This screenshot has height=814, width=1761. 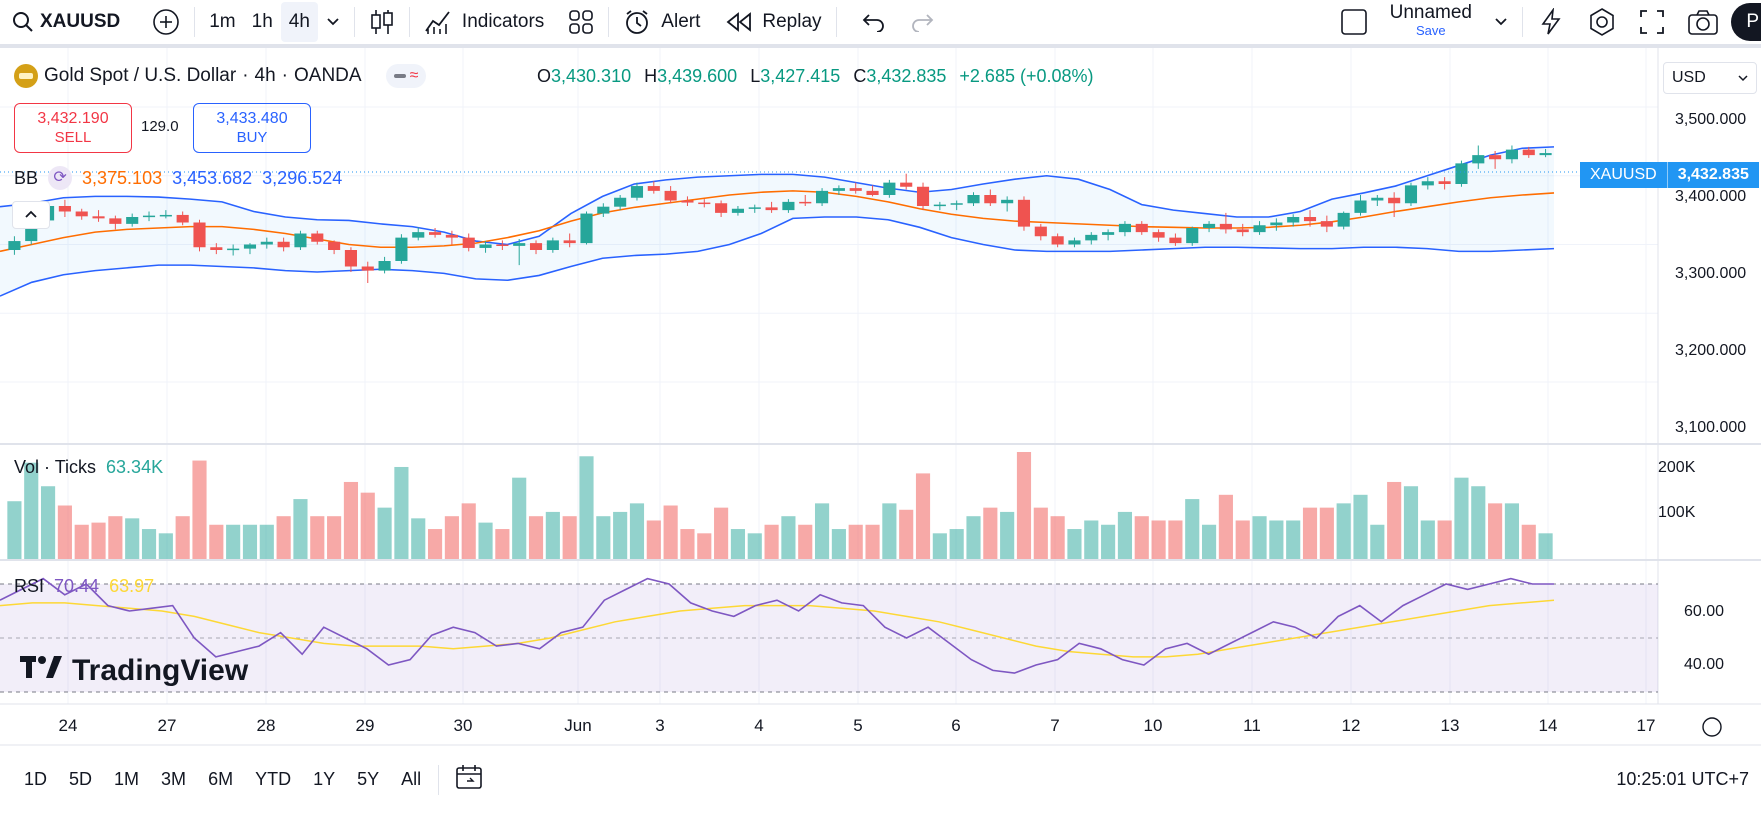 I want to click on collapse-legend-button, so click(x=31, y=215).